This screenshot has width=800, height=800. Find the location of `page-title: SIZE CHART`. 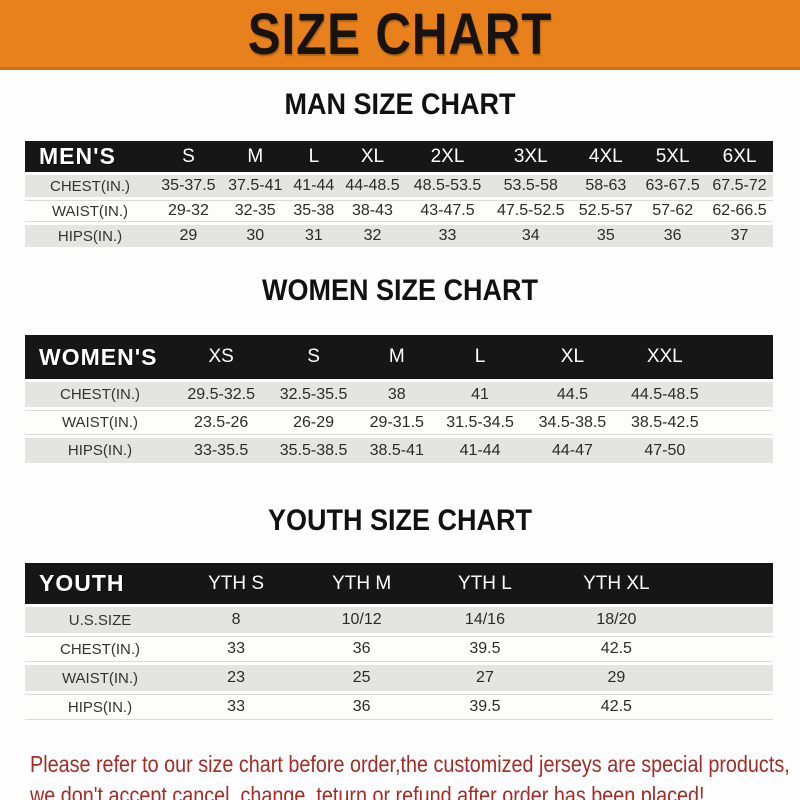

page-title: SIZE CHART is located at coordinates (400, 33).